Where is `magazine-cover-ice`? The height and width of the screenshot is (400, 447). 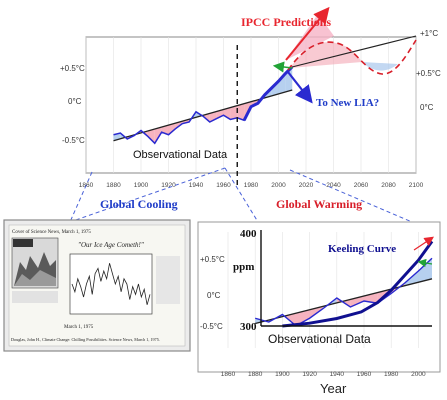 magazine-cover-ice is located at coordinates (35, 278).